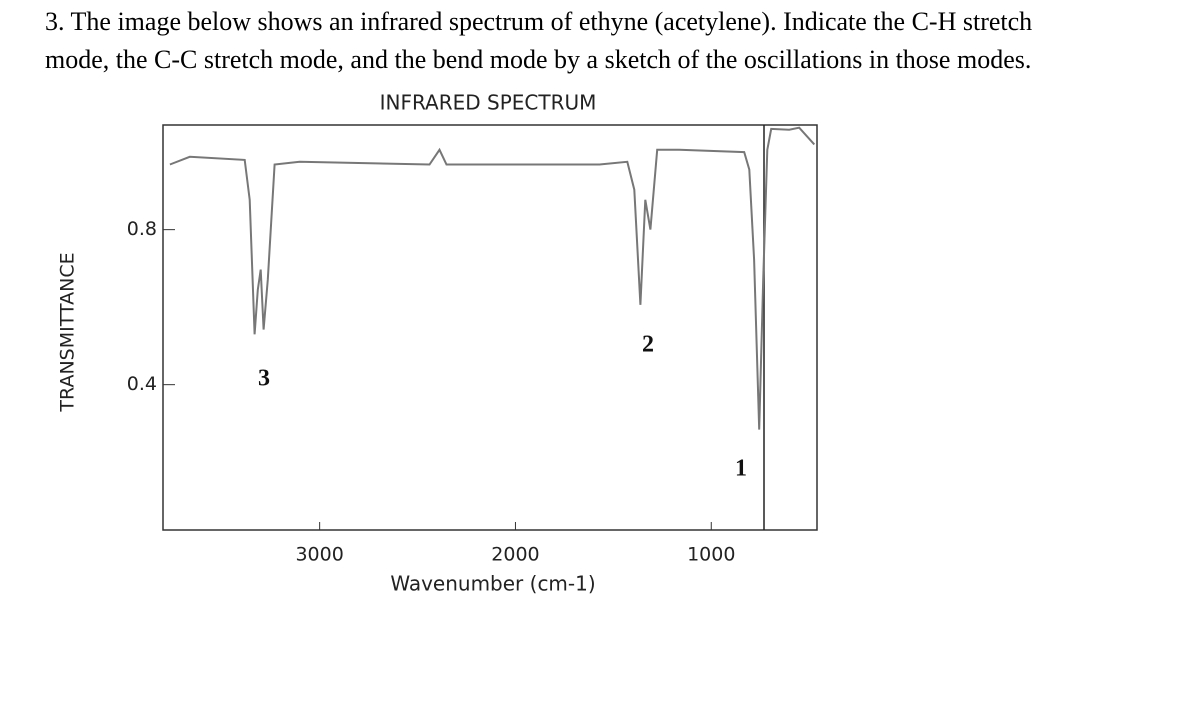  What do you see at coordinates (319, 555) in the screenshot?
I see `x-tick-label: 3000` at bounding box center [319, 555].